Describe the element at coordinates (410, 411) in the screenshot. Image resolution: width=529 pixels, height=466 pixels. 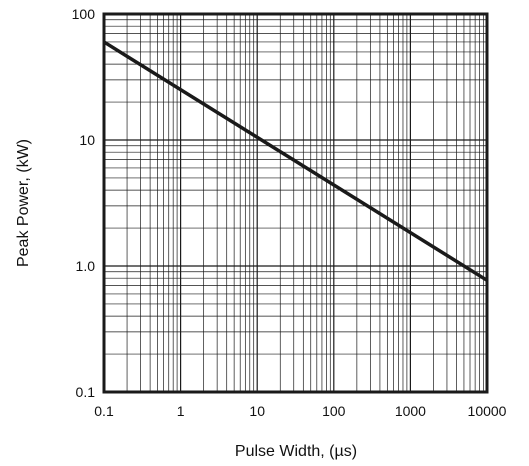
I see `x-tick-label: 1000` at that location.